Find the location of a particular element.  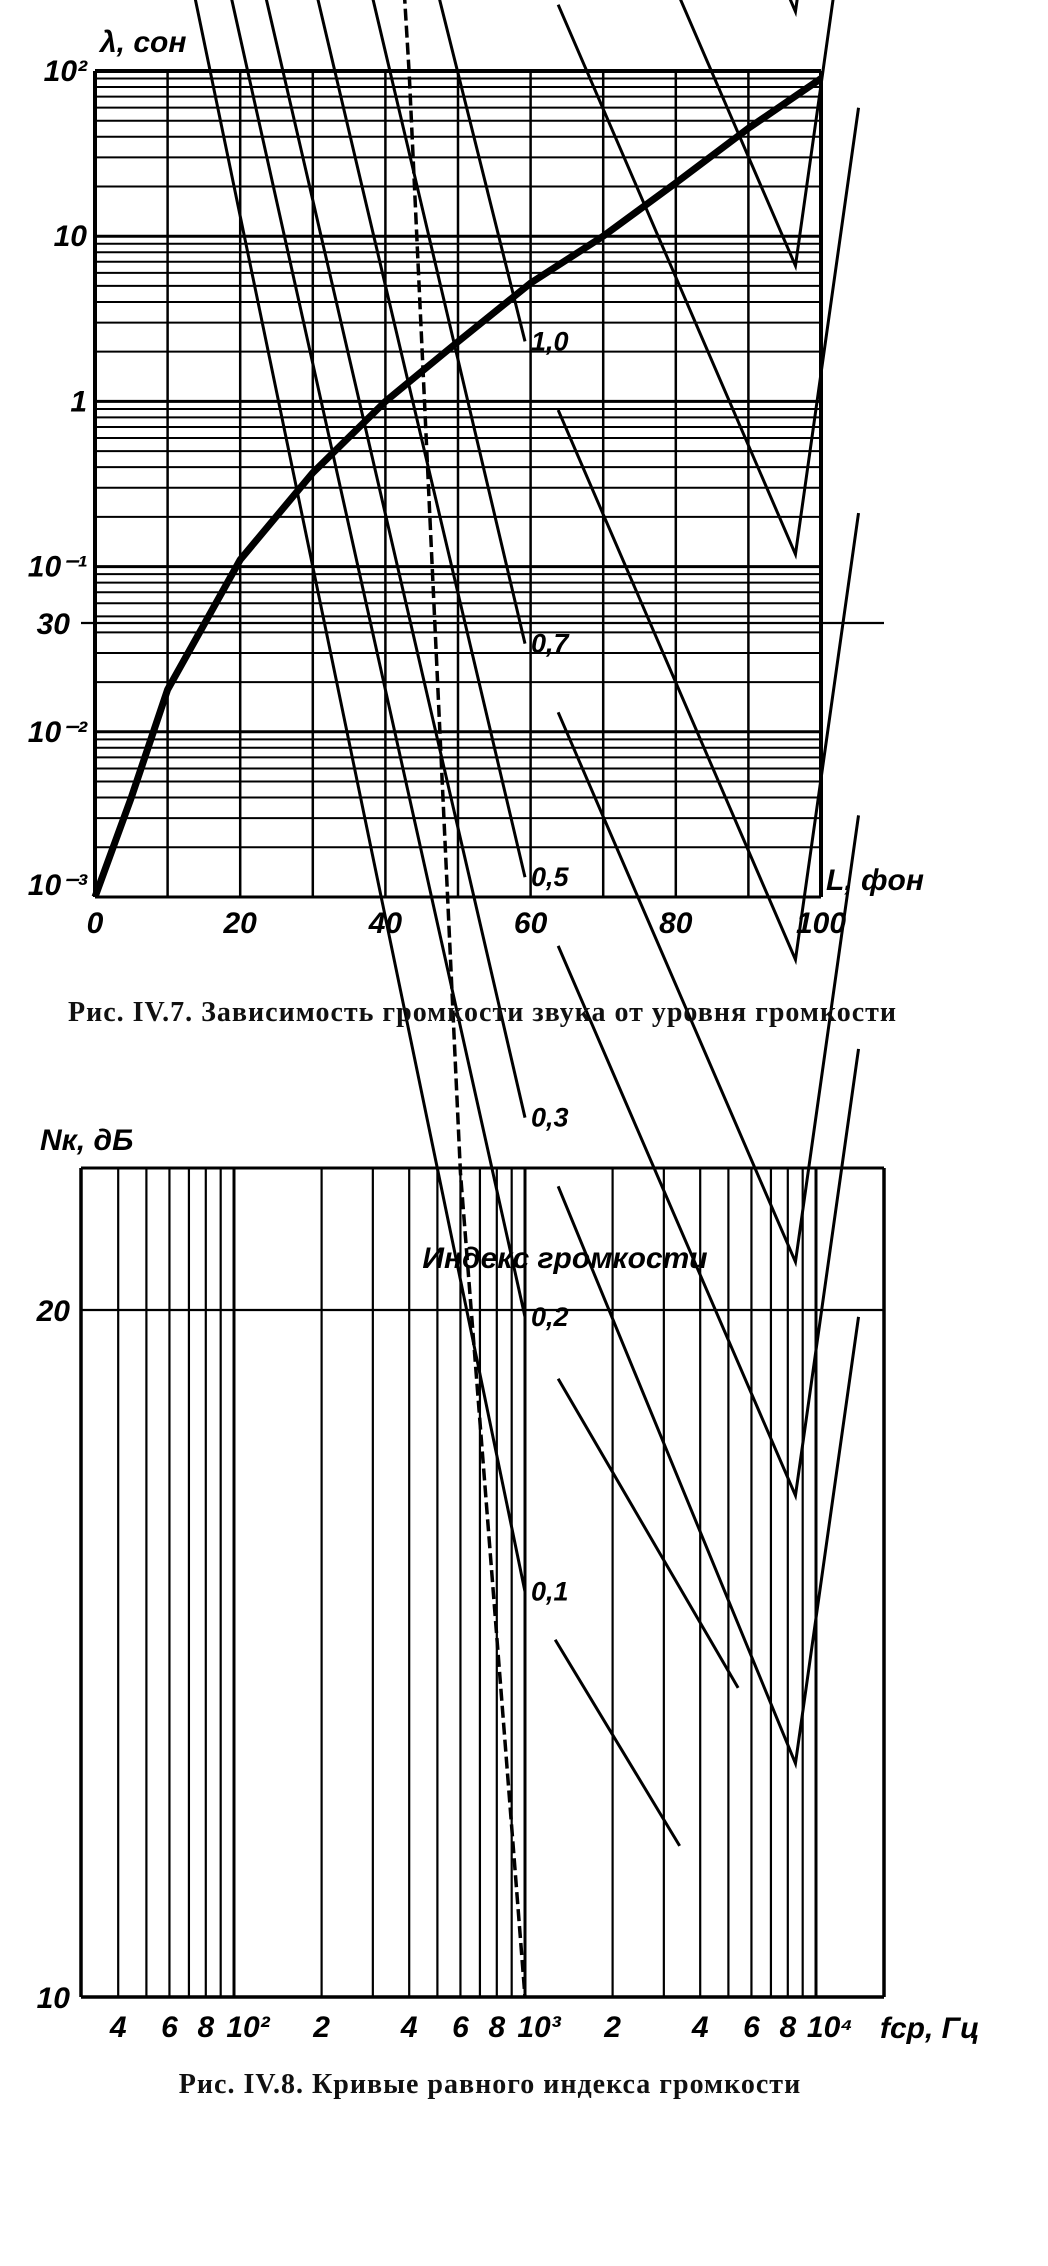

x-axis-title: L, фон is located at coordinates (875, 880).